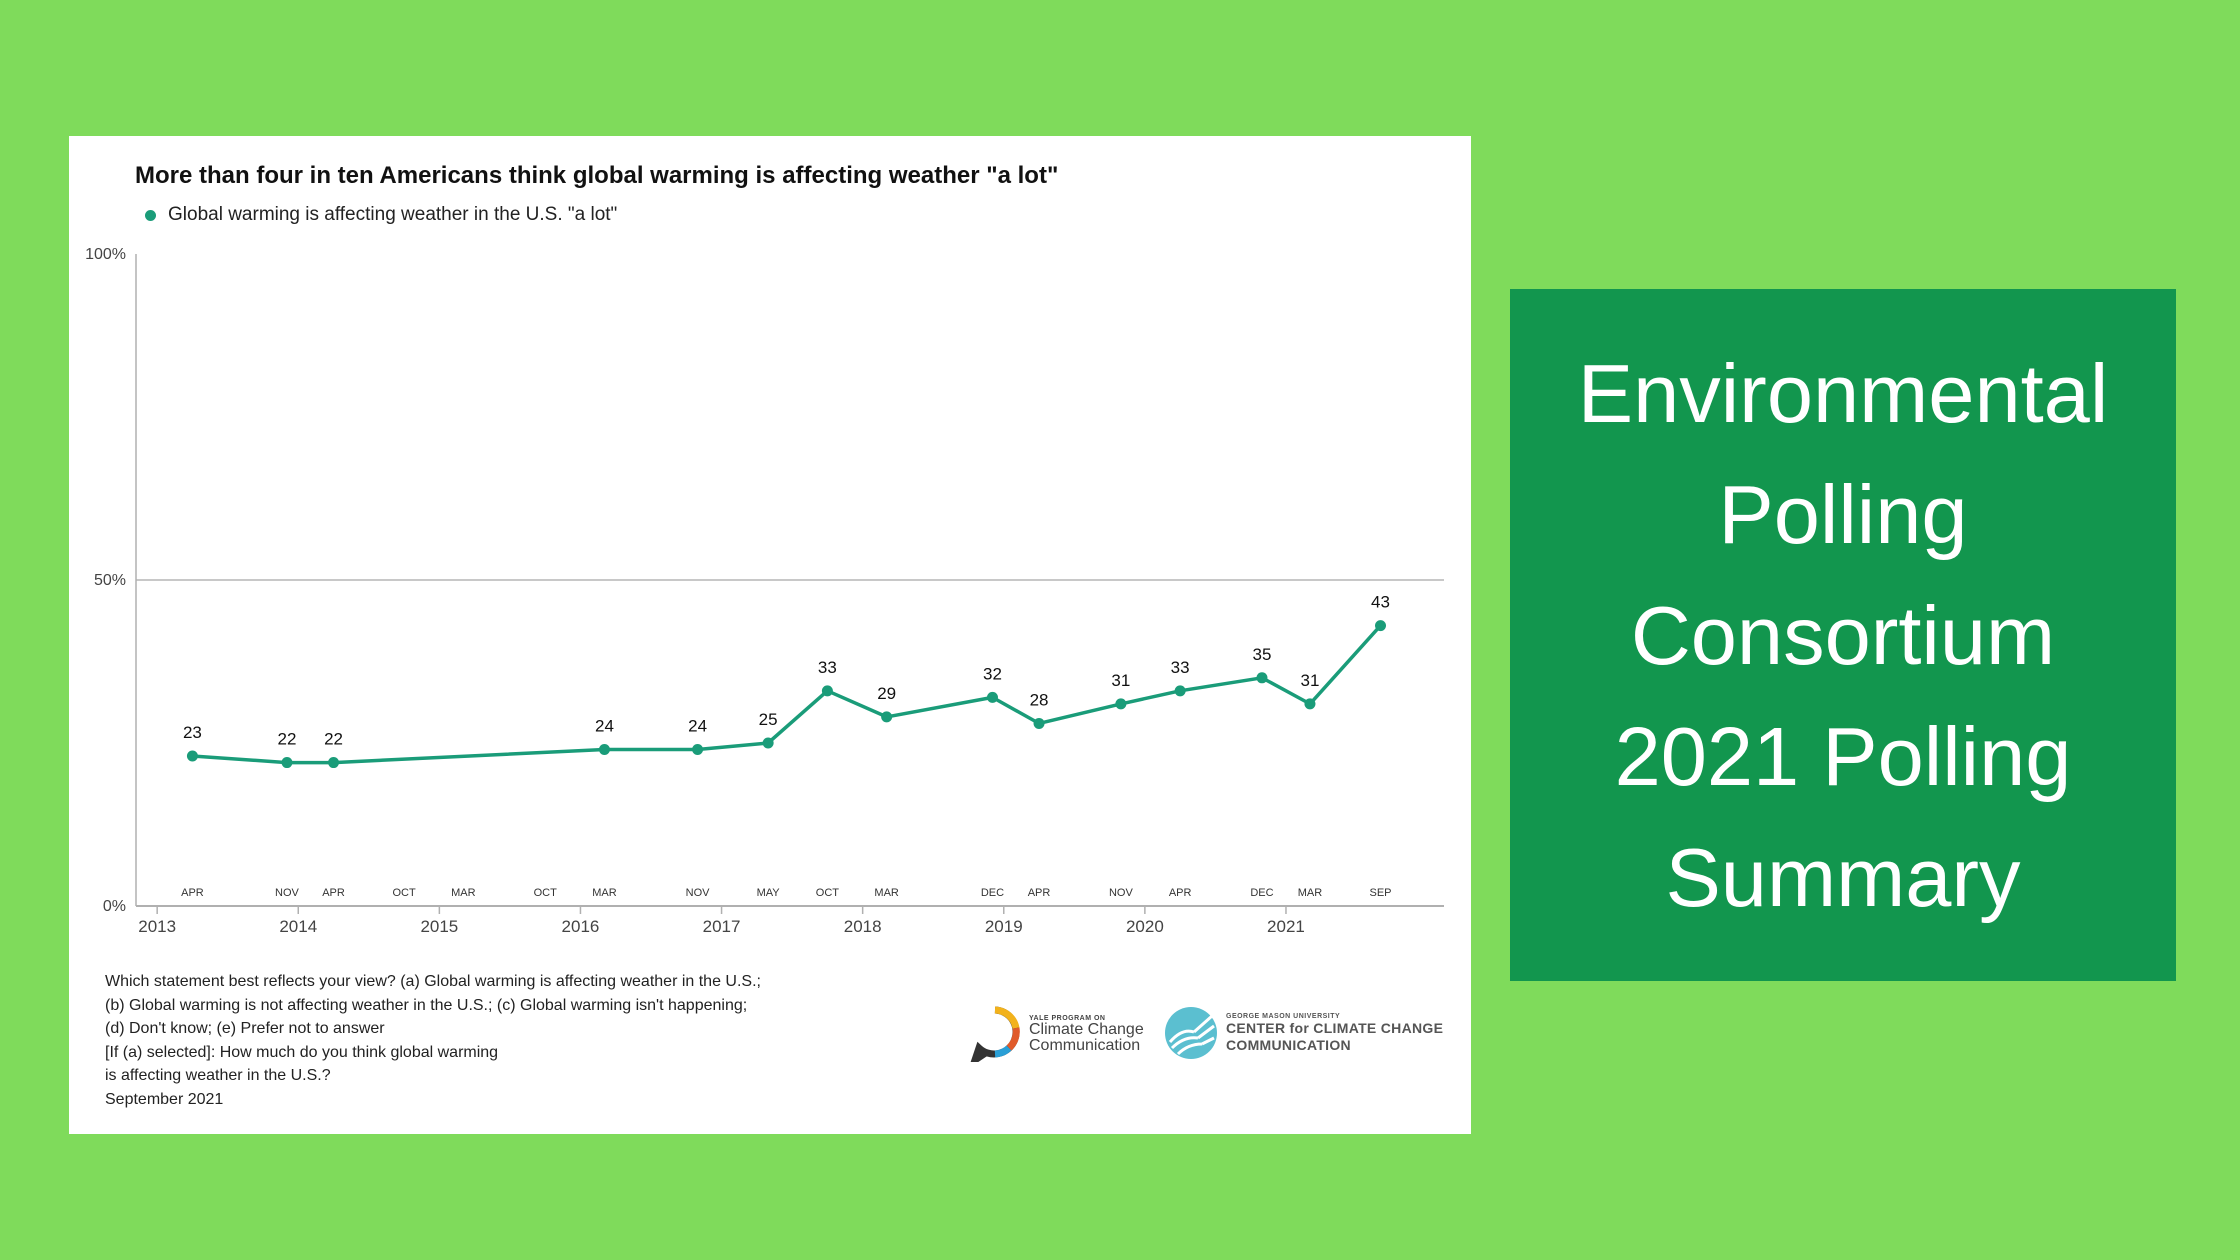 The image size is (2240, 1260). I want to click on title-line-2: Polling, so click(1843, 514).